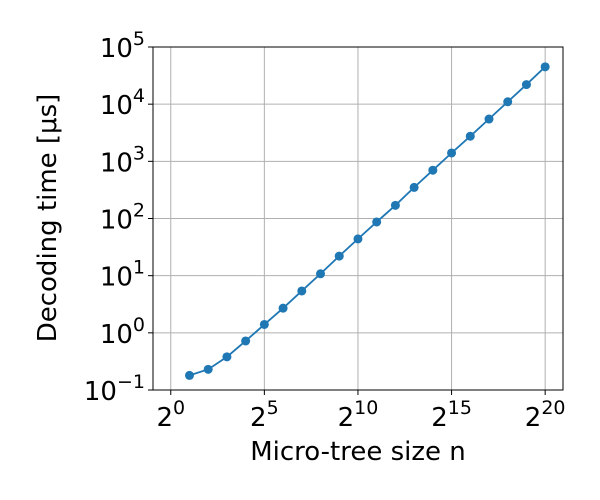  Describe the element at coordinates (48, 218) in the screenshot. I see `y-axis-label: Decoding time [μs]` at that location.